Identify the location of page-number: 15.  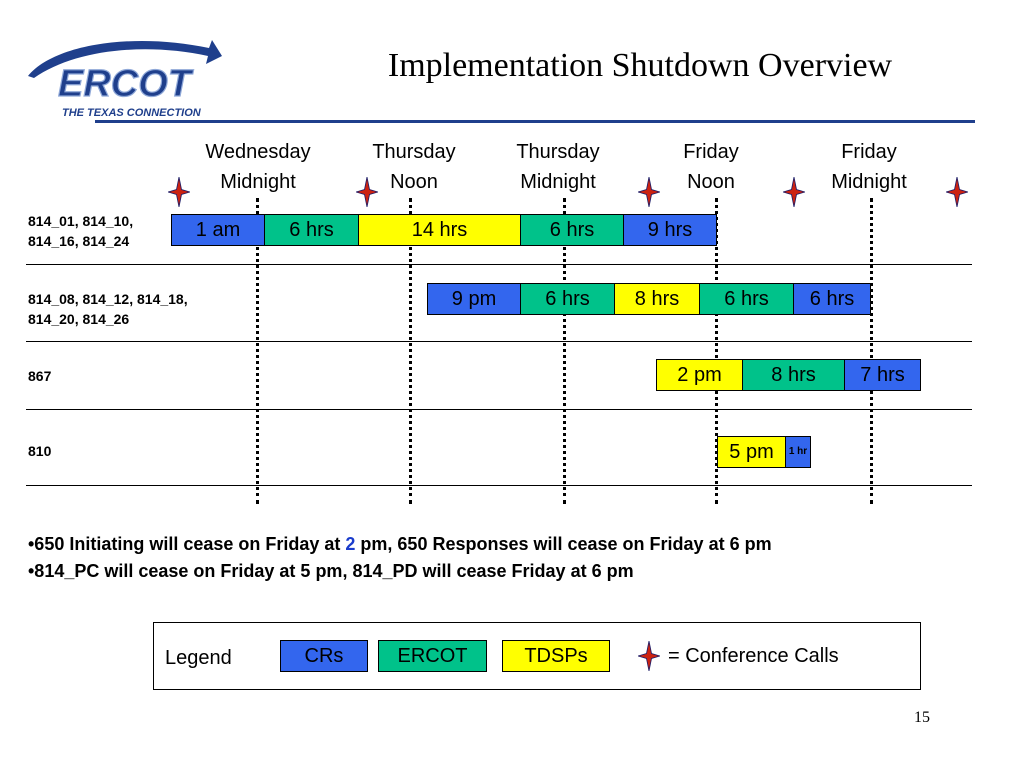
(922, 717).